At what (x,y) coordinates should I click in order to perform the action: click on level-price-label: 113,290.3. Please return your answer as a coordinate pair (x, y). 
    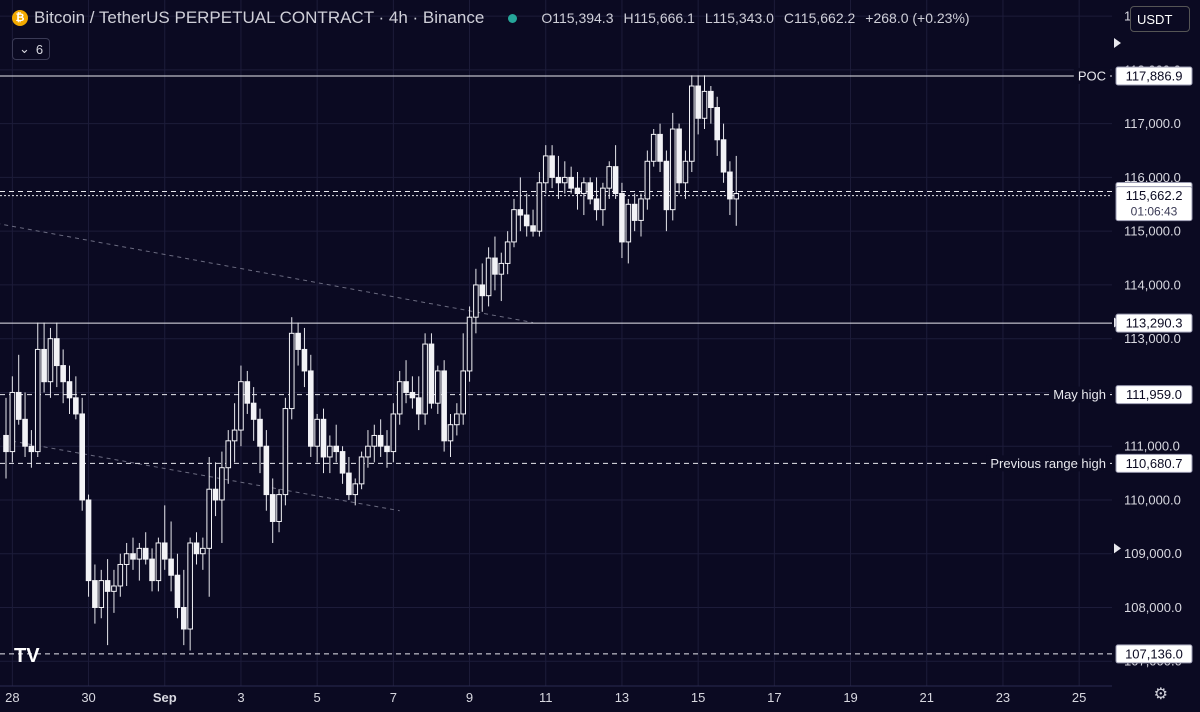
    Looking at the image, I should click on (1154, 323).